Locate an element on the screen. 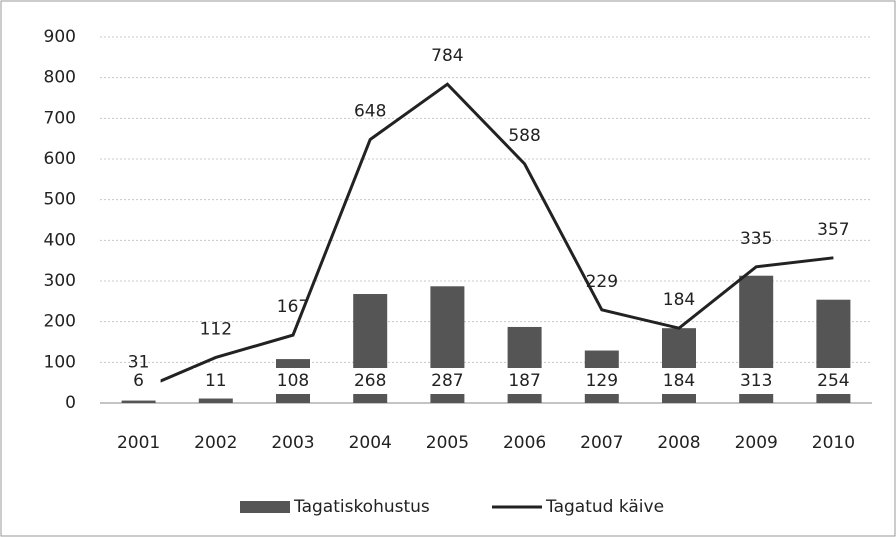 Image resolution: width=896 pixels, height=537 pixels. x-tick-label: 2001 is located at coordinates (138, 443).